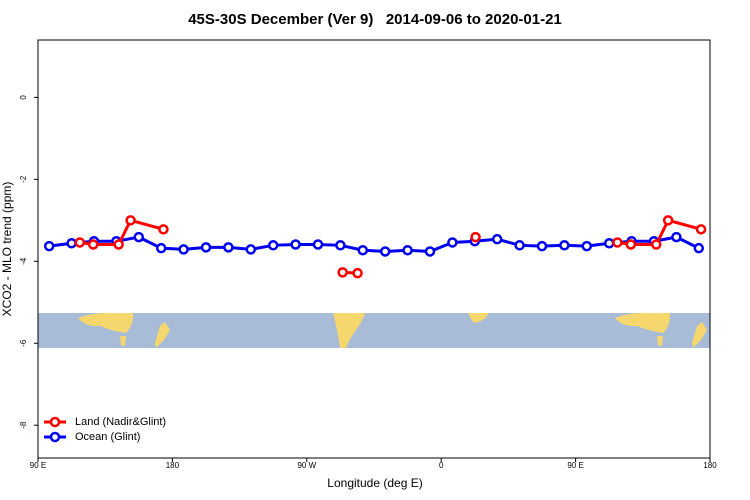 The height and width of the screenshot is (500, 750). Describe the element at coordinates (23, 425) in the screenshot. I see `y-tick-label: -8` at that location.